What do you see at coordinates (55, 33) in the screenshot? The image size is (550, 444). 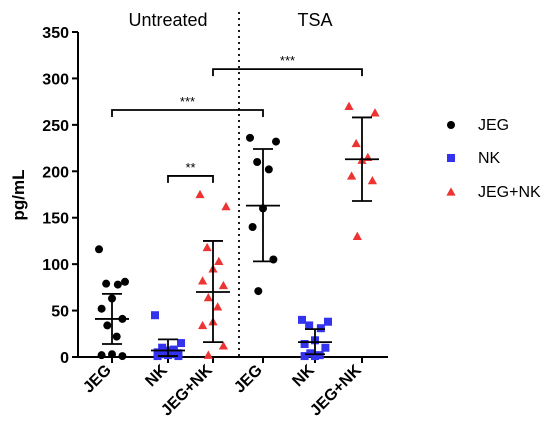 I see `y-tick-label: 350` at bounding box center [55, 33].